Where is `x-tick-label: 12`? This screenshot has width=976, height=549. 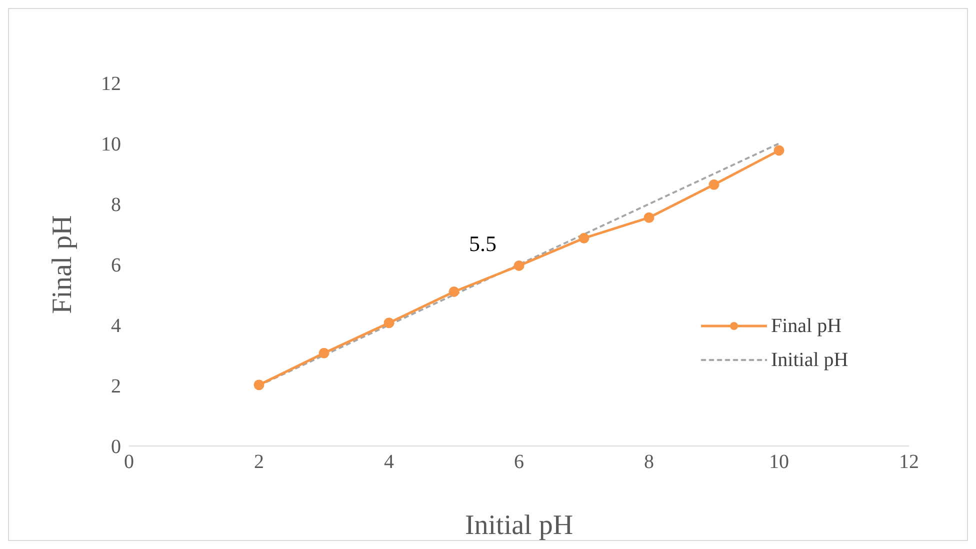
x-tick-label: 12 is located at coordinates (909, 462).